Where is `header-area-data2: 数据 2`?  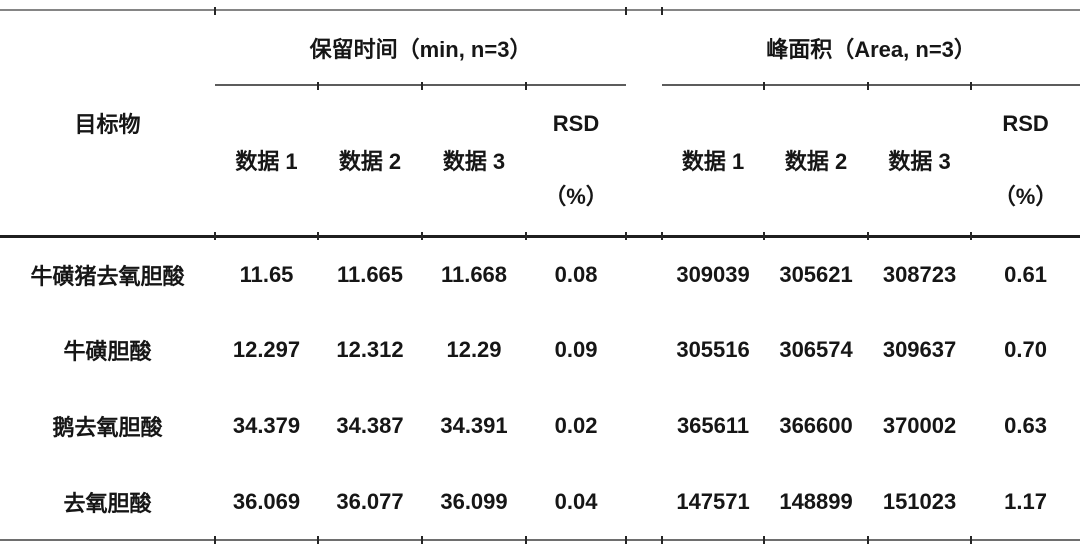 header-area-data2: 数据 2 is located at coordinates (816, 161).